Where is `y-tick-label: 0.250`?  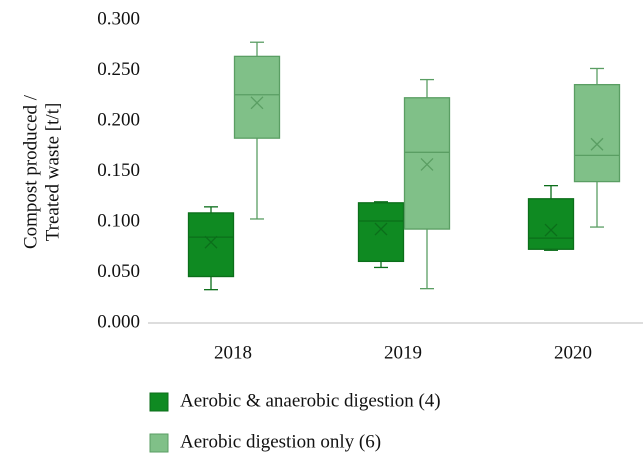 y-tick-label: 0.250 is located at coordinates (118, 69).